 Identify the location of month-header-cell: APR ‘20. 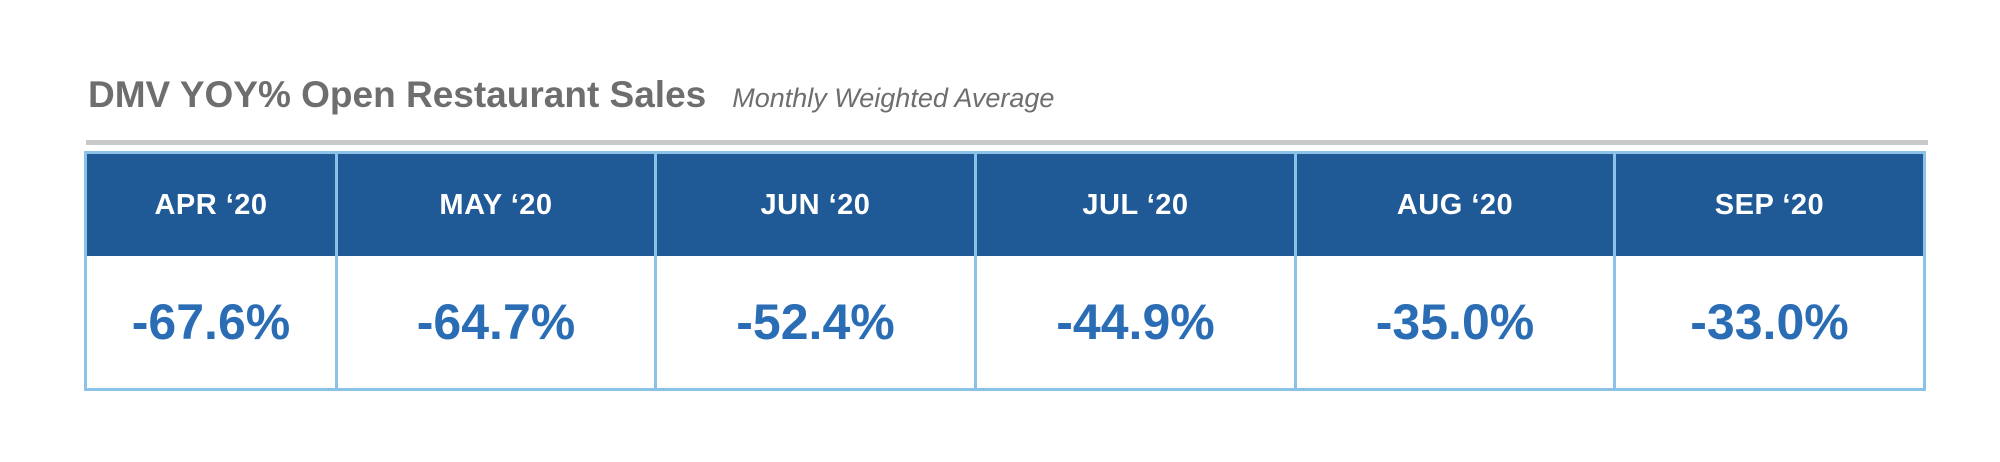
(211, 205).